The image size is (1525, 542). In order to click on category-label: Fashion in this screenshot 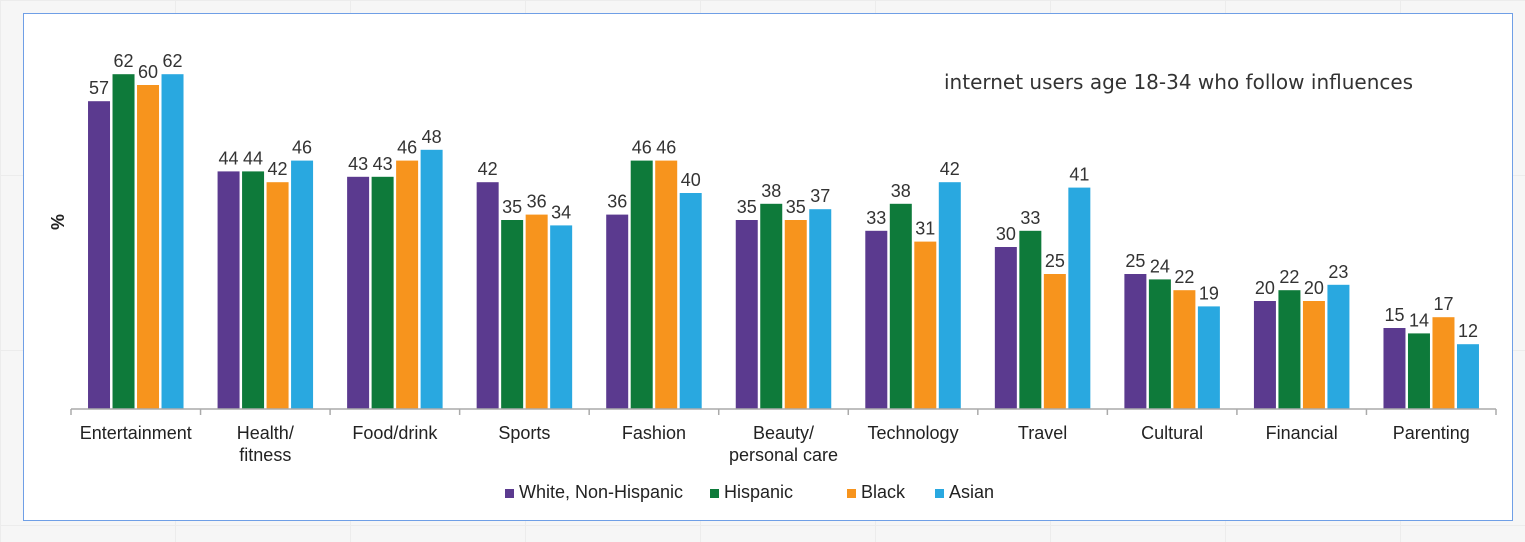, I will do `click(654, 433)`.